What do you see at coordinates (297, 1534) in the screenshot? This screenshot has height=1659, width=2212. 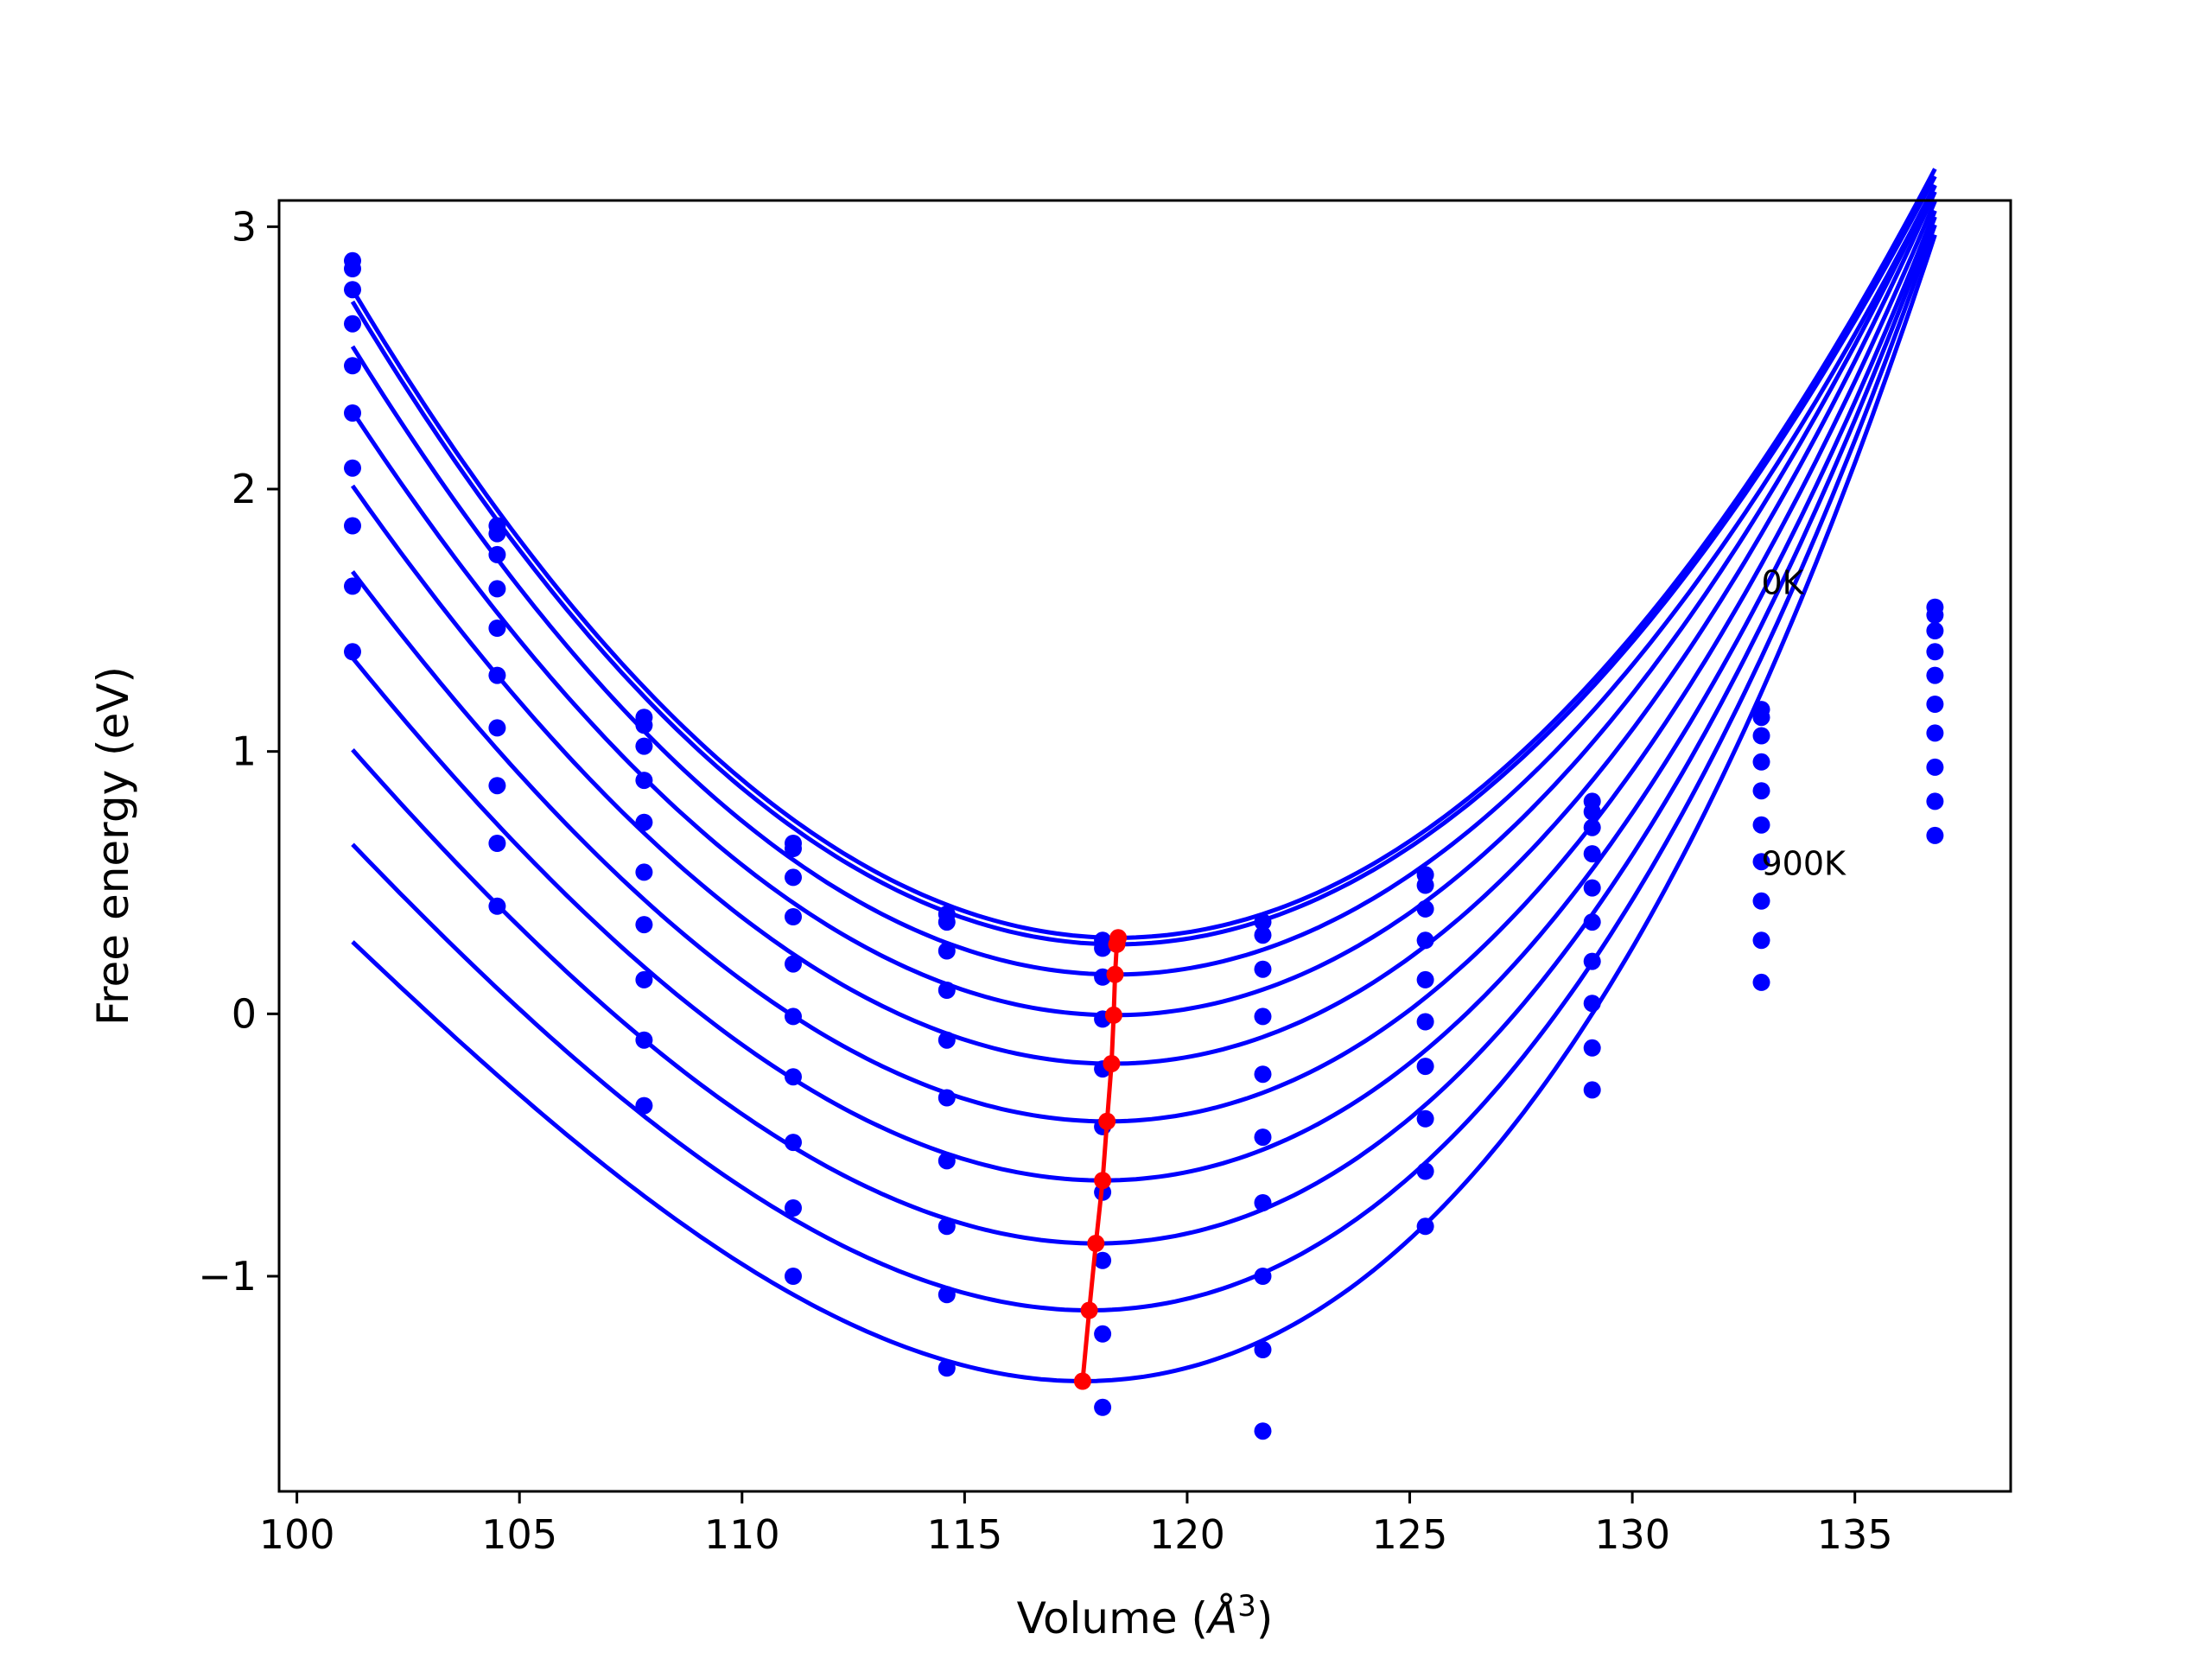 I see `x-tick-label-0: 100` at bounding box center [297, 1534].